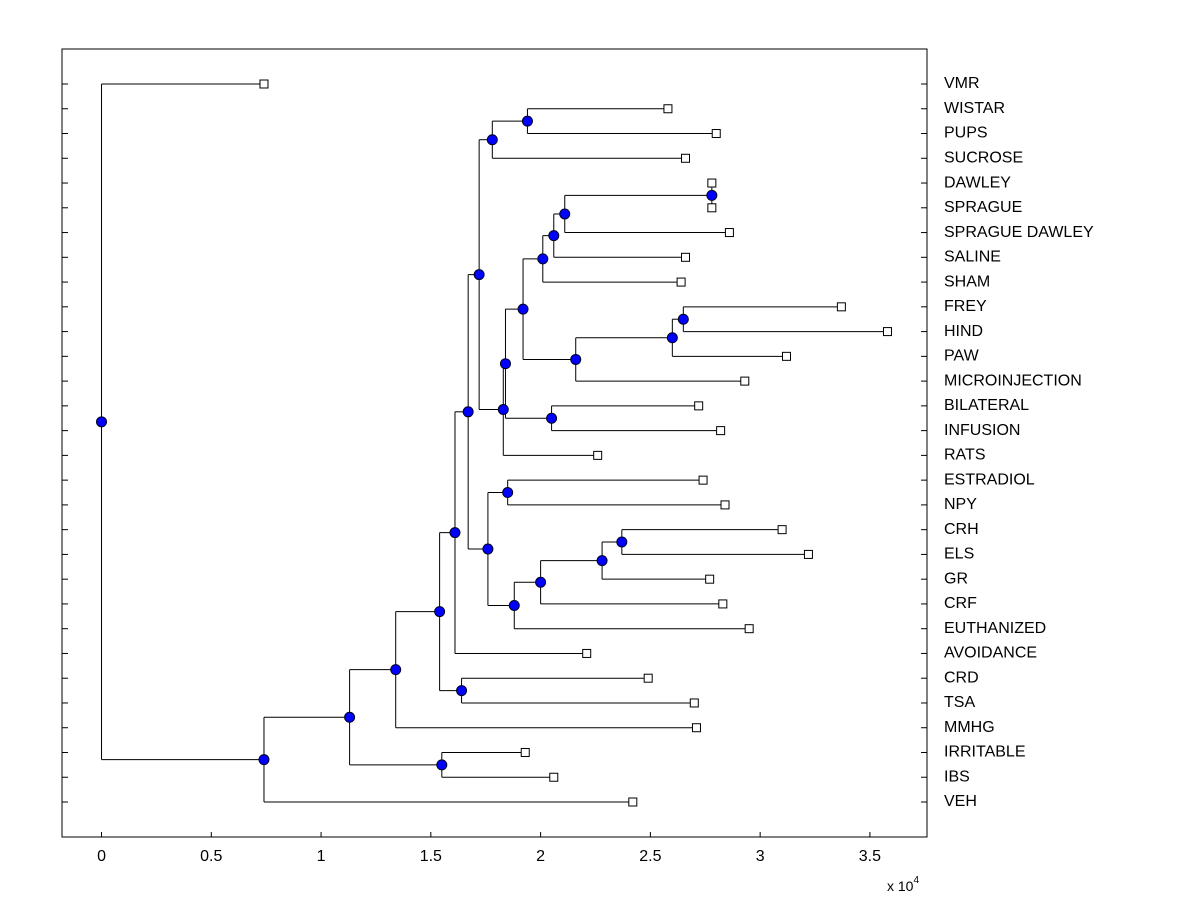 The image size is (1200, 900). Describe the element at coordinates (870, 856) in the screenshot. I see `x-tick-label: 3.5` at that location.